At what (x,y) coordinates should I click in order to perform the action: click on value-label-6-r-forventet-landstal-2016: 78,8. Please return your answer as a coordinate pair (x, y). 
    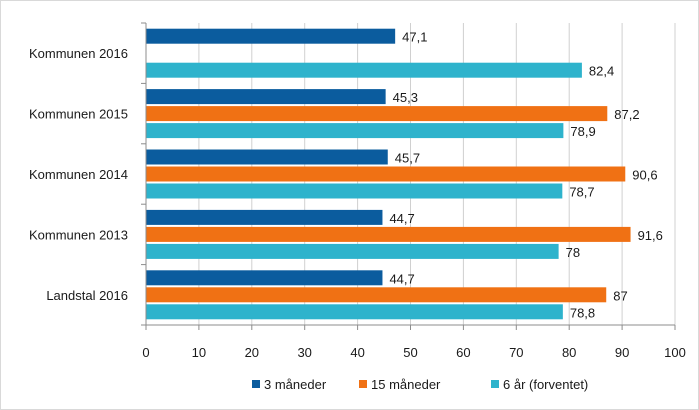
    Looking at the image, I should click on (582, 312).